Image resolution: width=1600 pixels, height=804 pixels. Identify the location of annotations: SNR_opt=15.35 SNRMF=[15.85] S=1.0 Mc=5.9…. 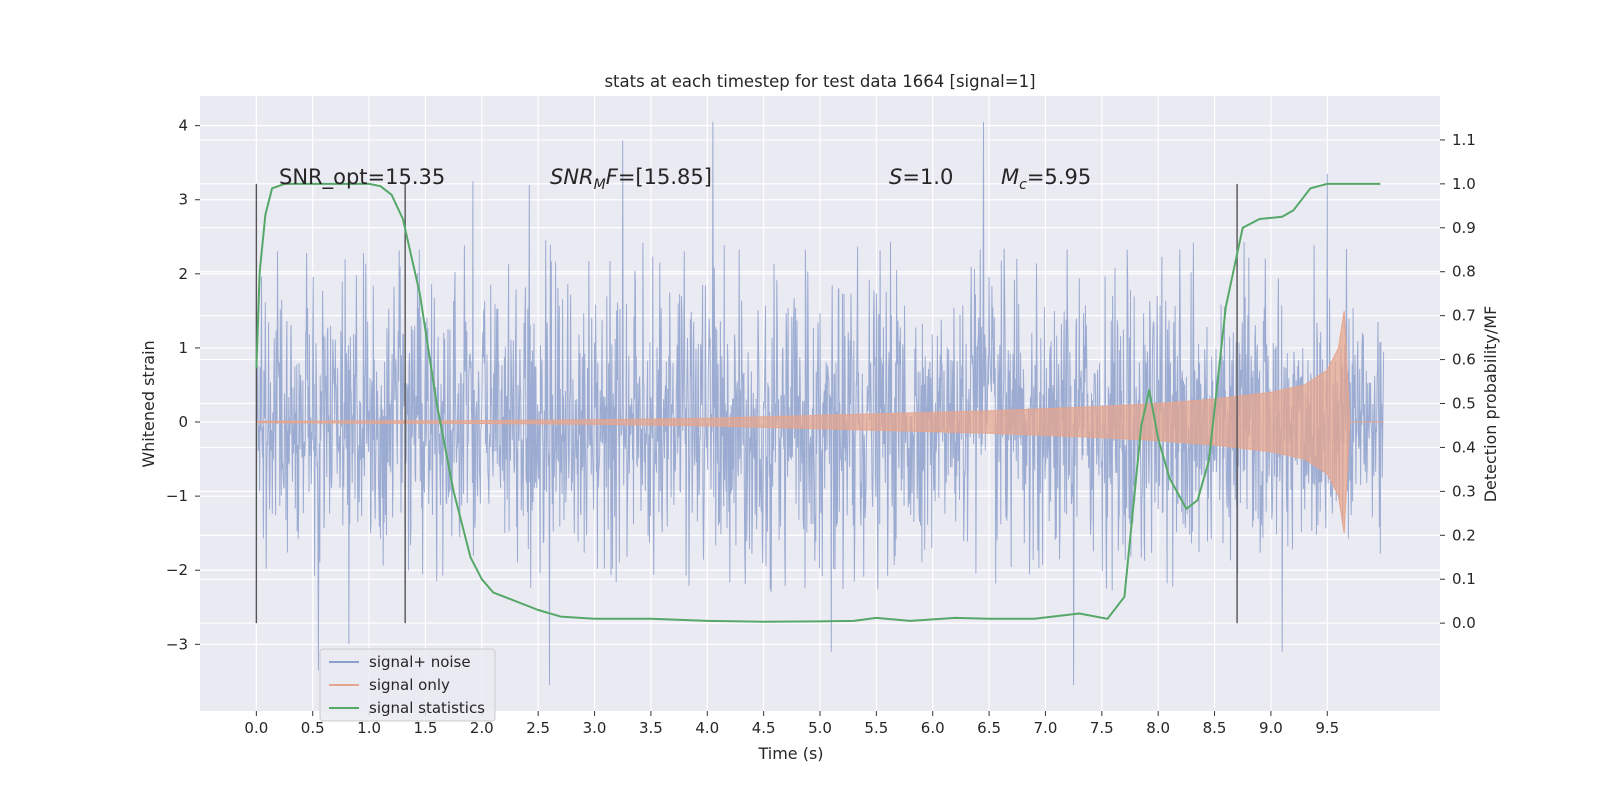
(685, 179).